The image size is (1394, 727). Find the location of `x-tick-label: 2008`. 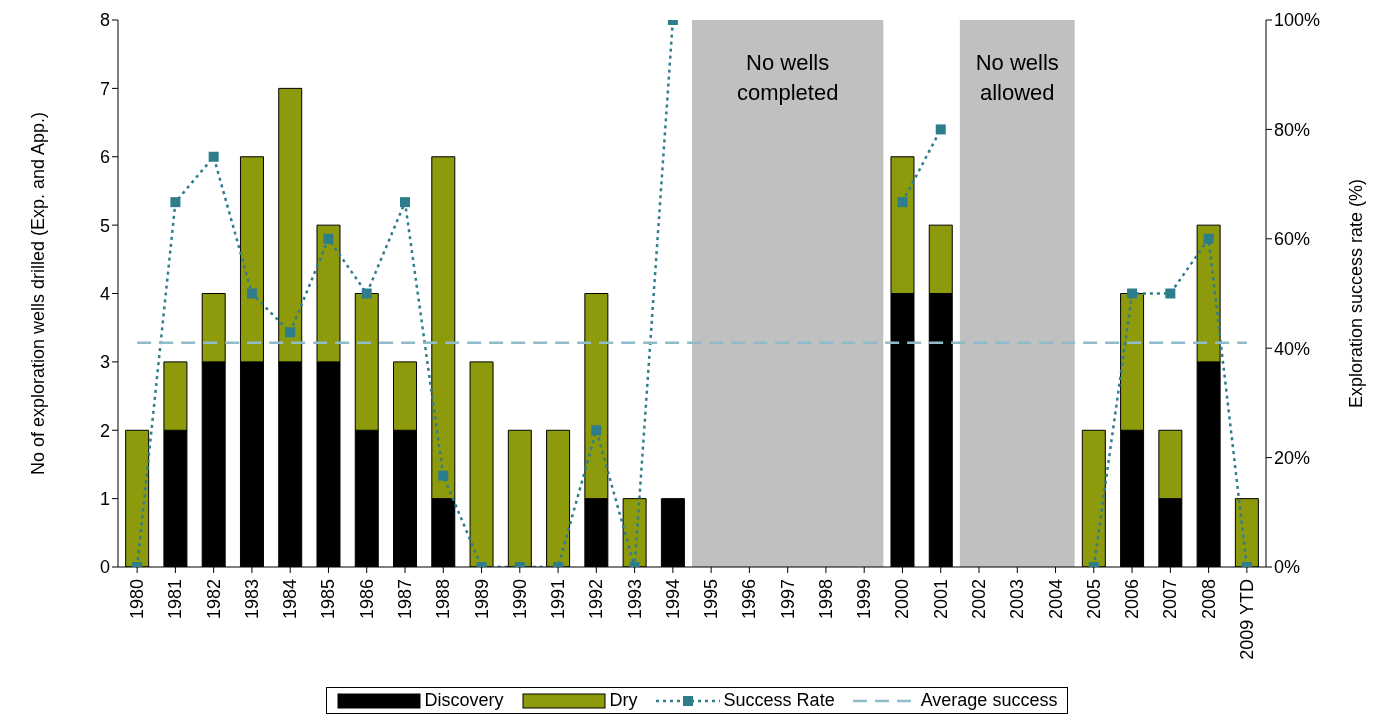

x-tick-label: 2008 is located at coordinates (1208, 599).